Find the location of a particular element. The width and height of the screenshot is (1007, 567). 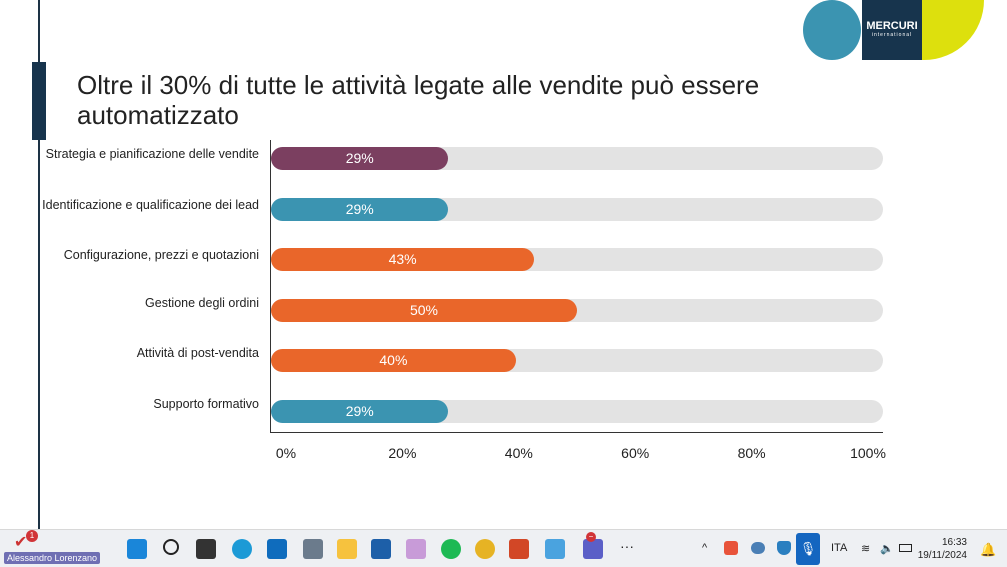

notifications-icon: 🔔 is located at coordinates (988, 549).